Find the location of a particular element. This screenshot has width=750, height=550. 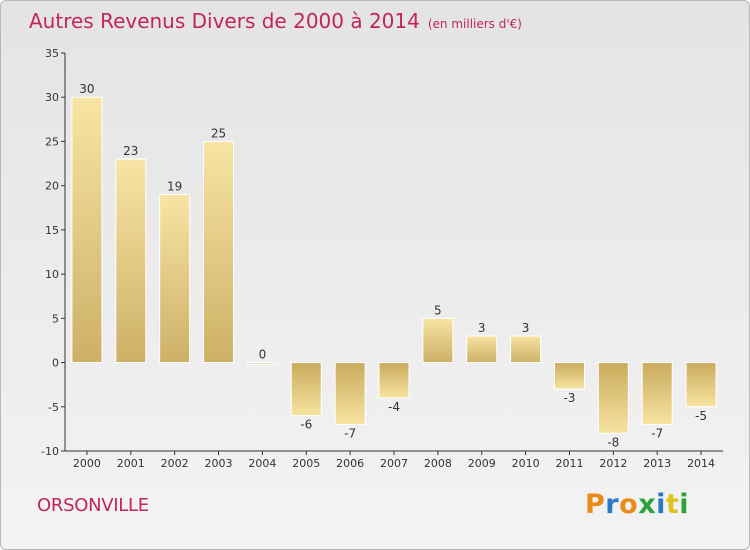

y-tick-label: 35 is located at coordinates (52, 53).